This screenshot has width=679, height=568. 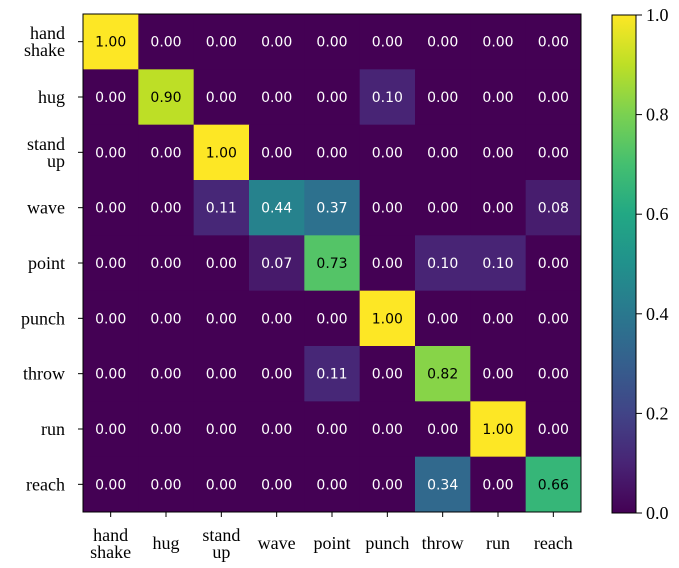 I want to click on cell-value-point-point: 0.73, so click(x=331, y=264).